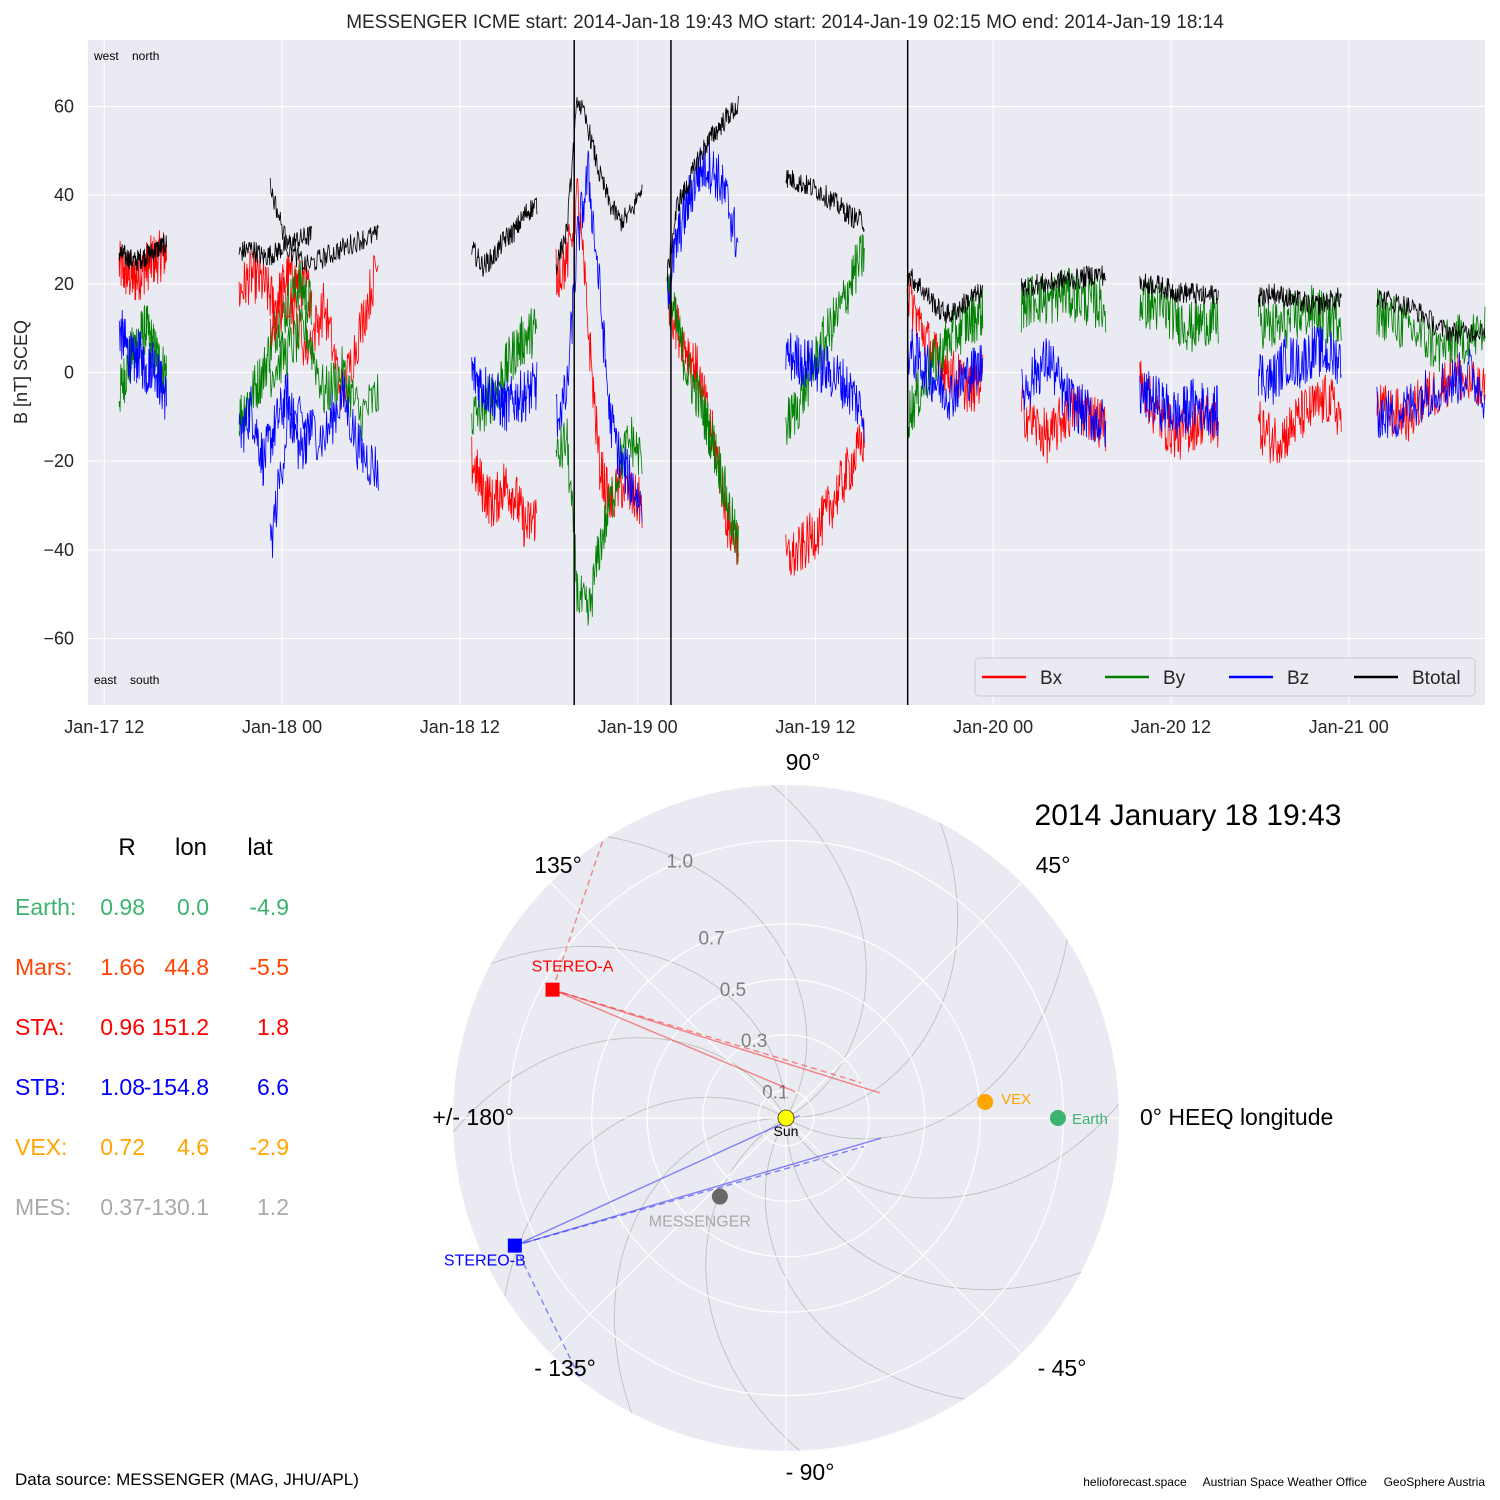 The image size is (1500, 1500). I want to click on y-axis-label: B [nT] SCEQ, so click(21, 372).